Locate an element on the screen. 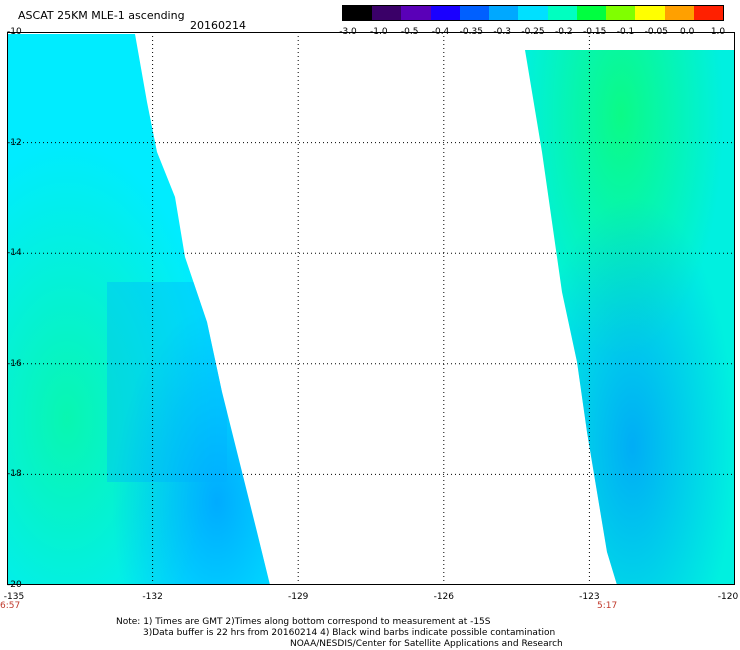 This screenshot has width=740, height=650. left-time: 6:57 is located at coordinates (10, 606).